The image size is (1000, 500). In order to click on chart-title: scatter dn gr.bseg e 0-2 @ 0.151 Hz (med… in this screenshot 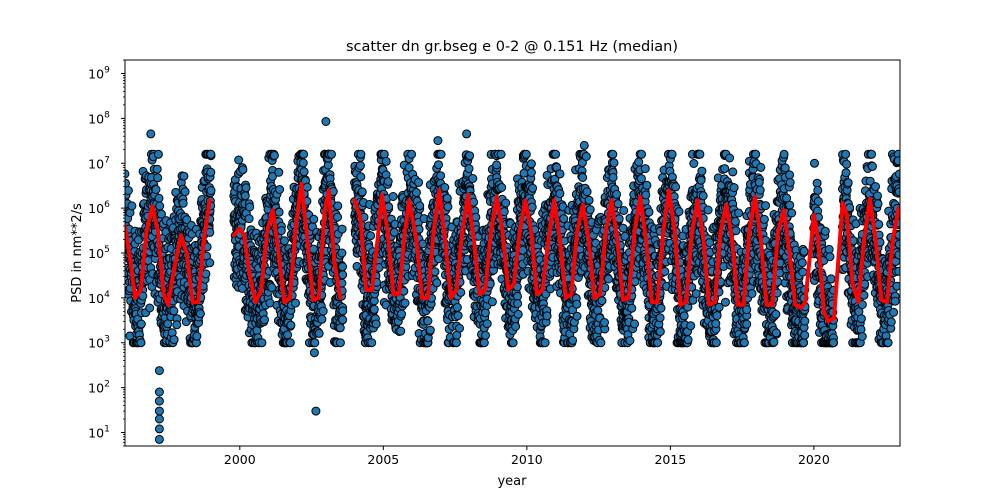, I will do `click(512, 47)`.